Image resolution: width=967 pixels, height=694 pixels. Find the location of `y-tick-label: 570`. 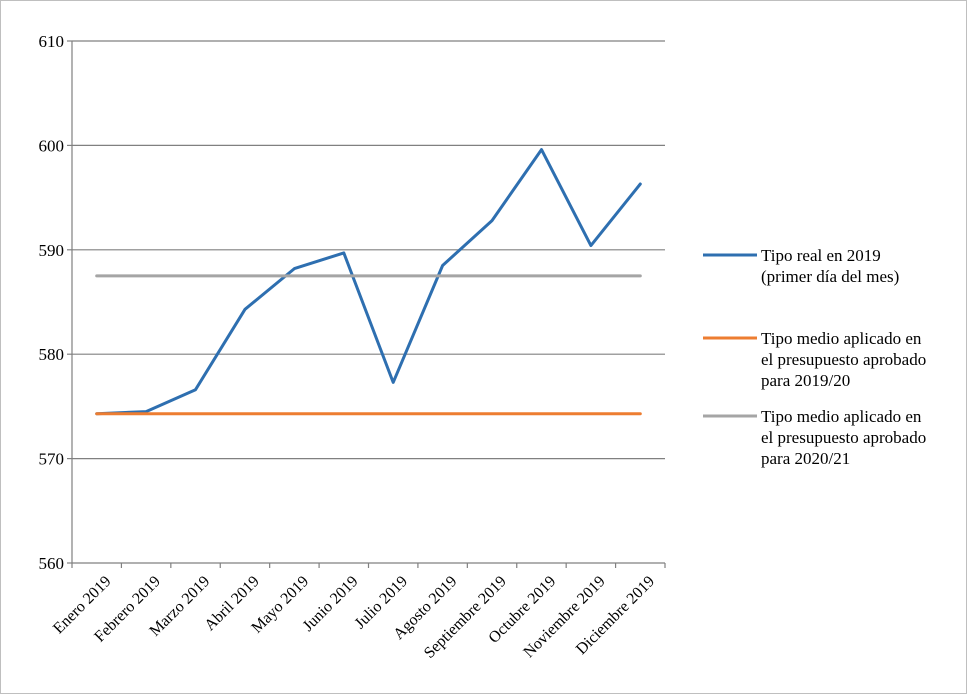

y-tick-label: 570 is located at coordinates (52, 459).